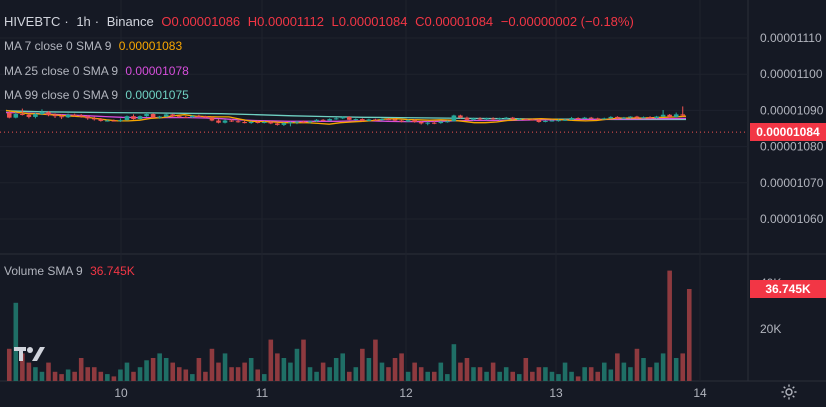 Image resolution: width=826 pixels, height=407 pixels. What do you see at coordinates (83, 21) in the screenshot?
I see `interval: 1h` at bounding box center [83, 21].